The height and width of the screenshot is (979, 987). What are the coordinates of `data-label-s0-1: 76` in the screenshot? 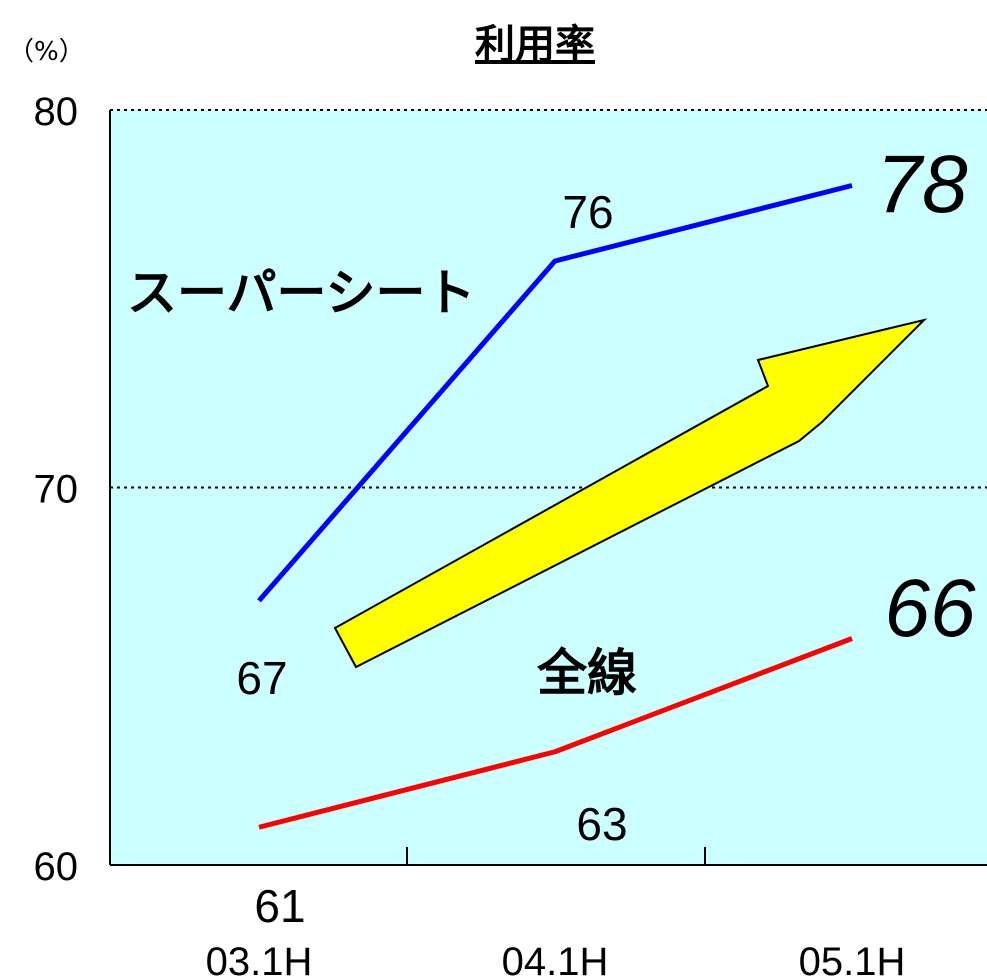 It's located at (587, 212).